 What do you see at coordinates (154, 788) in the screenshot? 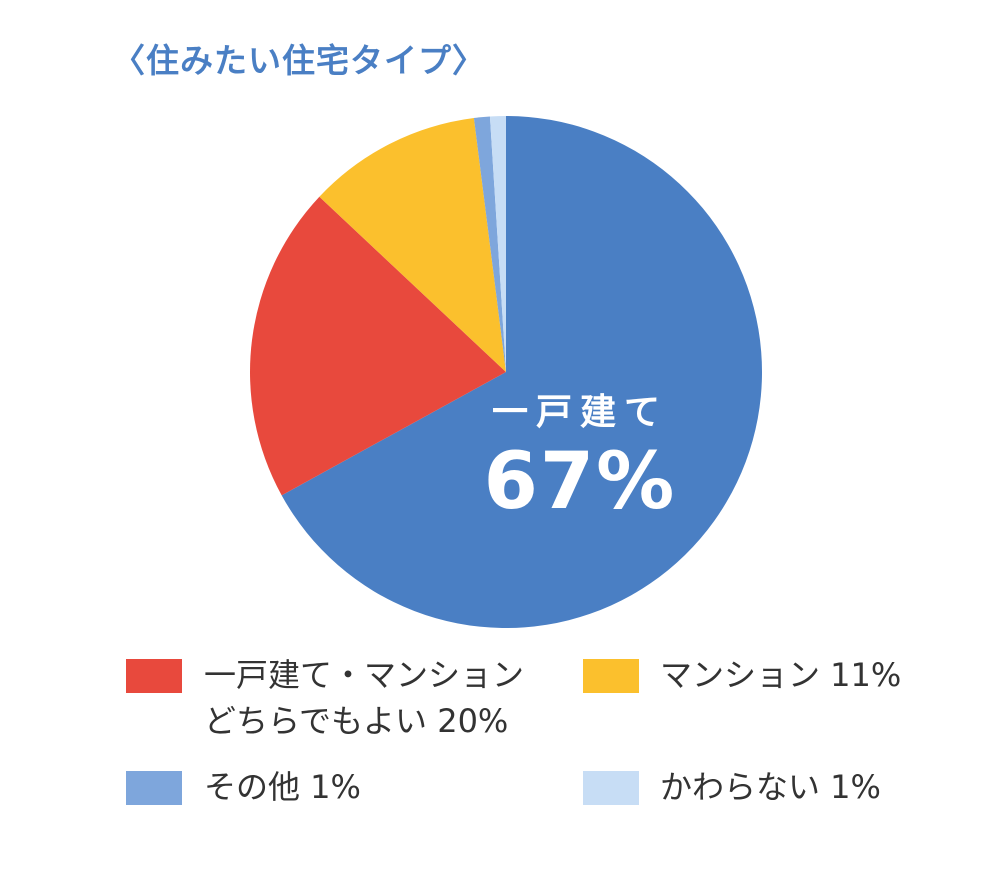
I see `legend-swatch-other` at bounding box center [154, 788].